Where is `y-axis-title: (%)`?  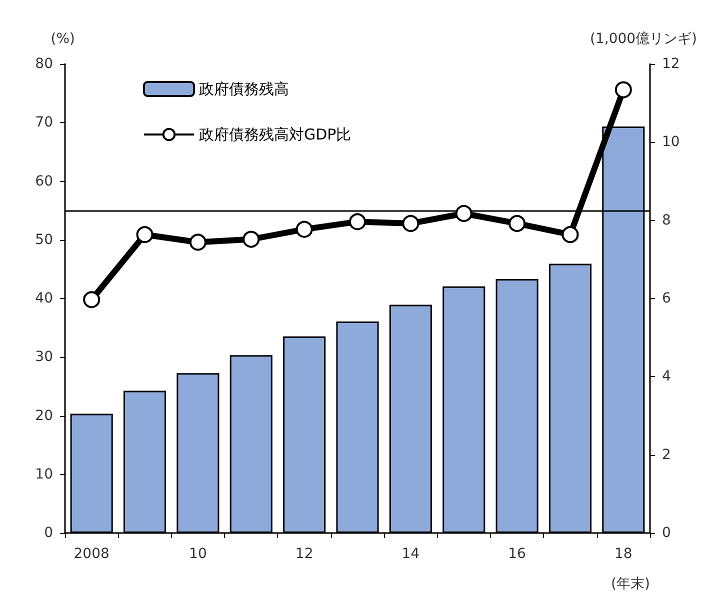
y-axis-title: (%) is located at coordinates (62, 39).